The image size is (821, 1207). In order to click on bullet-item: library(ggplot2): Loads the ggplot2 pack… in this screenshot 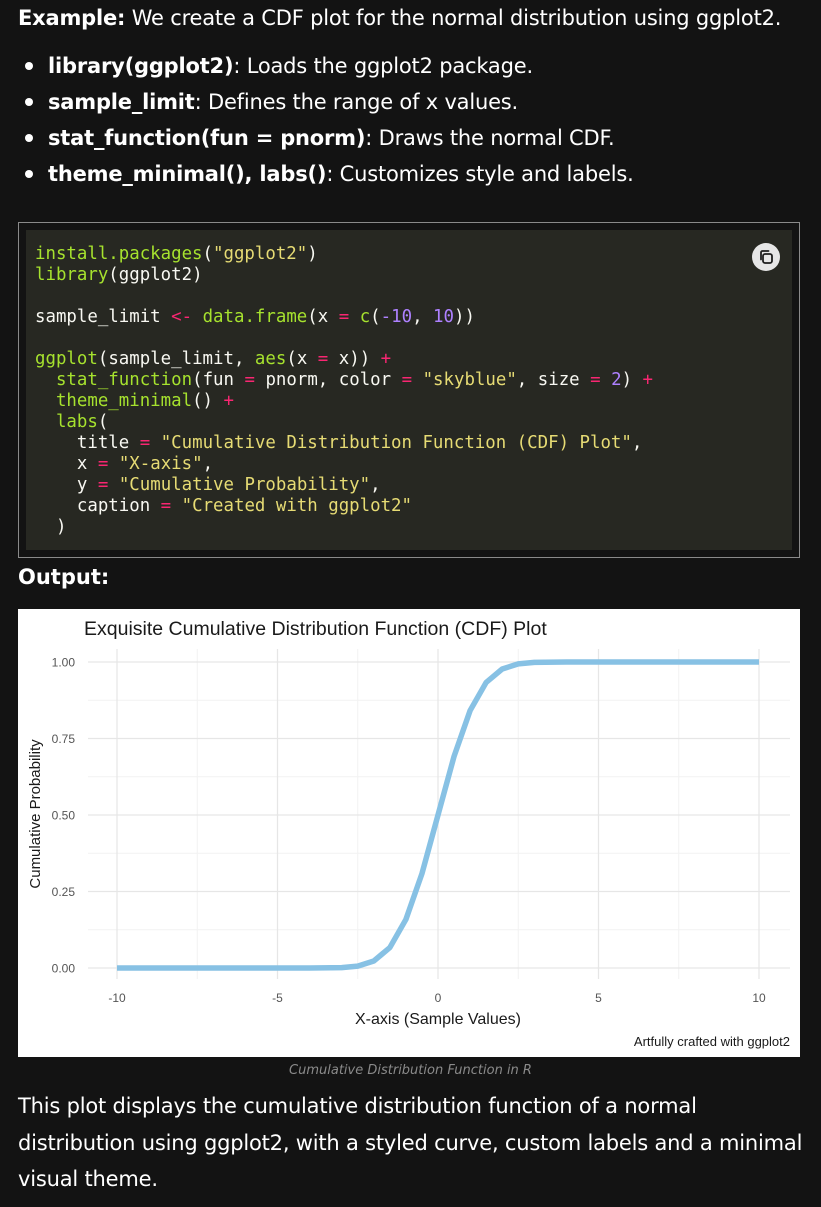, I will do `click(410, 68)`.